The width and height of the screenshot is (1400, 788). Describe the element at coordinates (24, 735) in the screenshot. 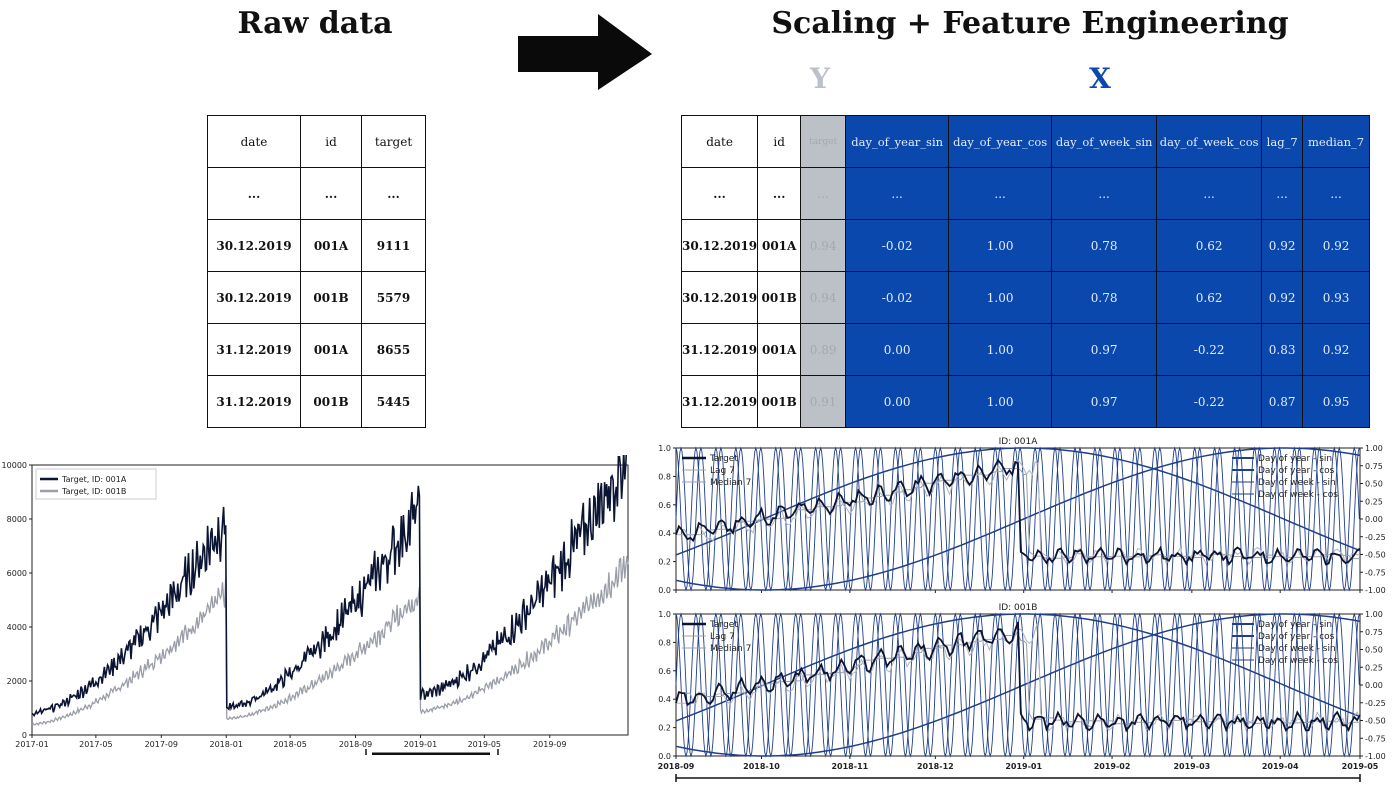

I see `y-tick-label: 0` at that location.